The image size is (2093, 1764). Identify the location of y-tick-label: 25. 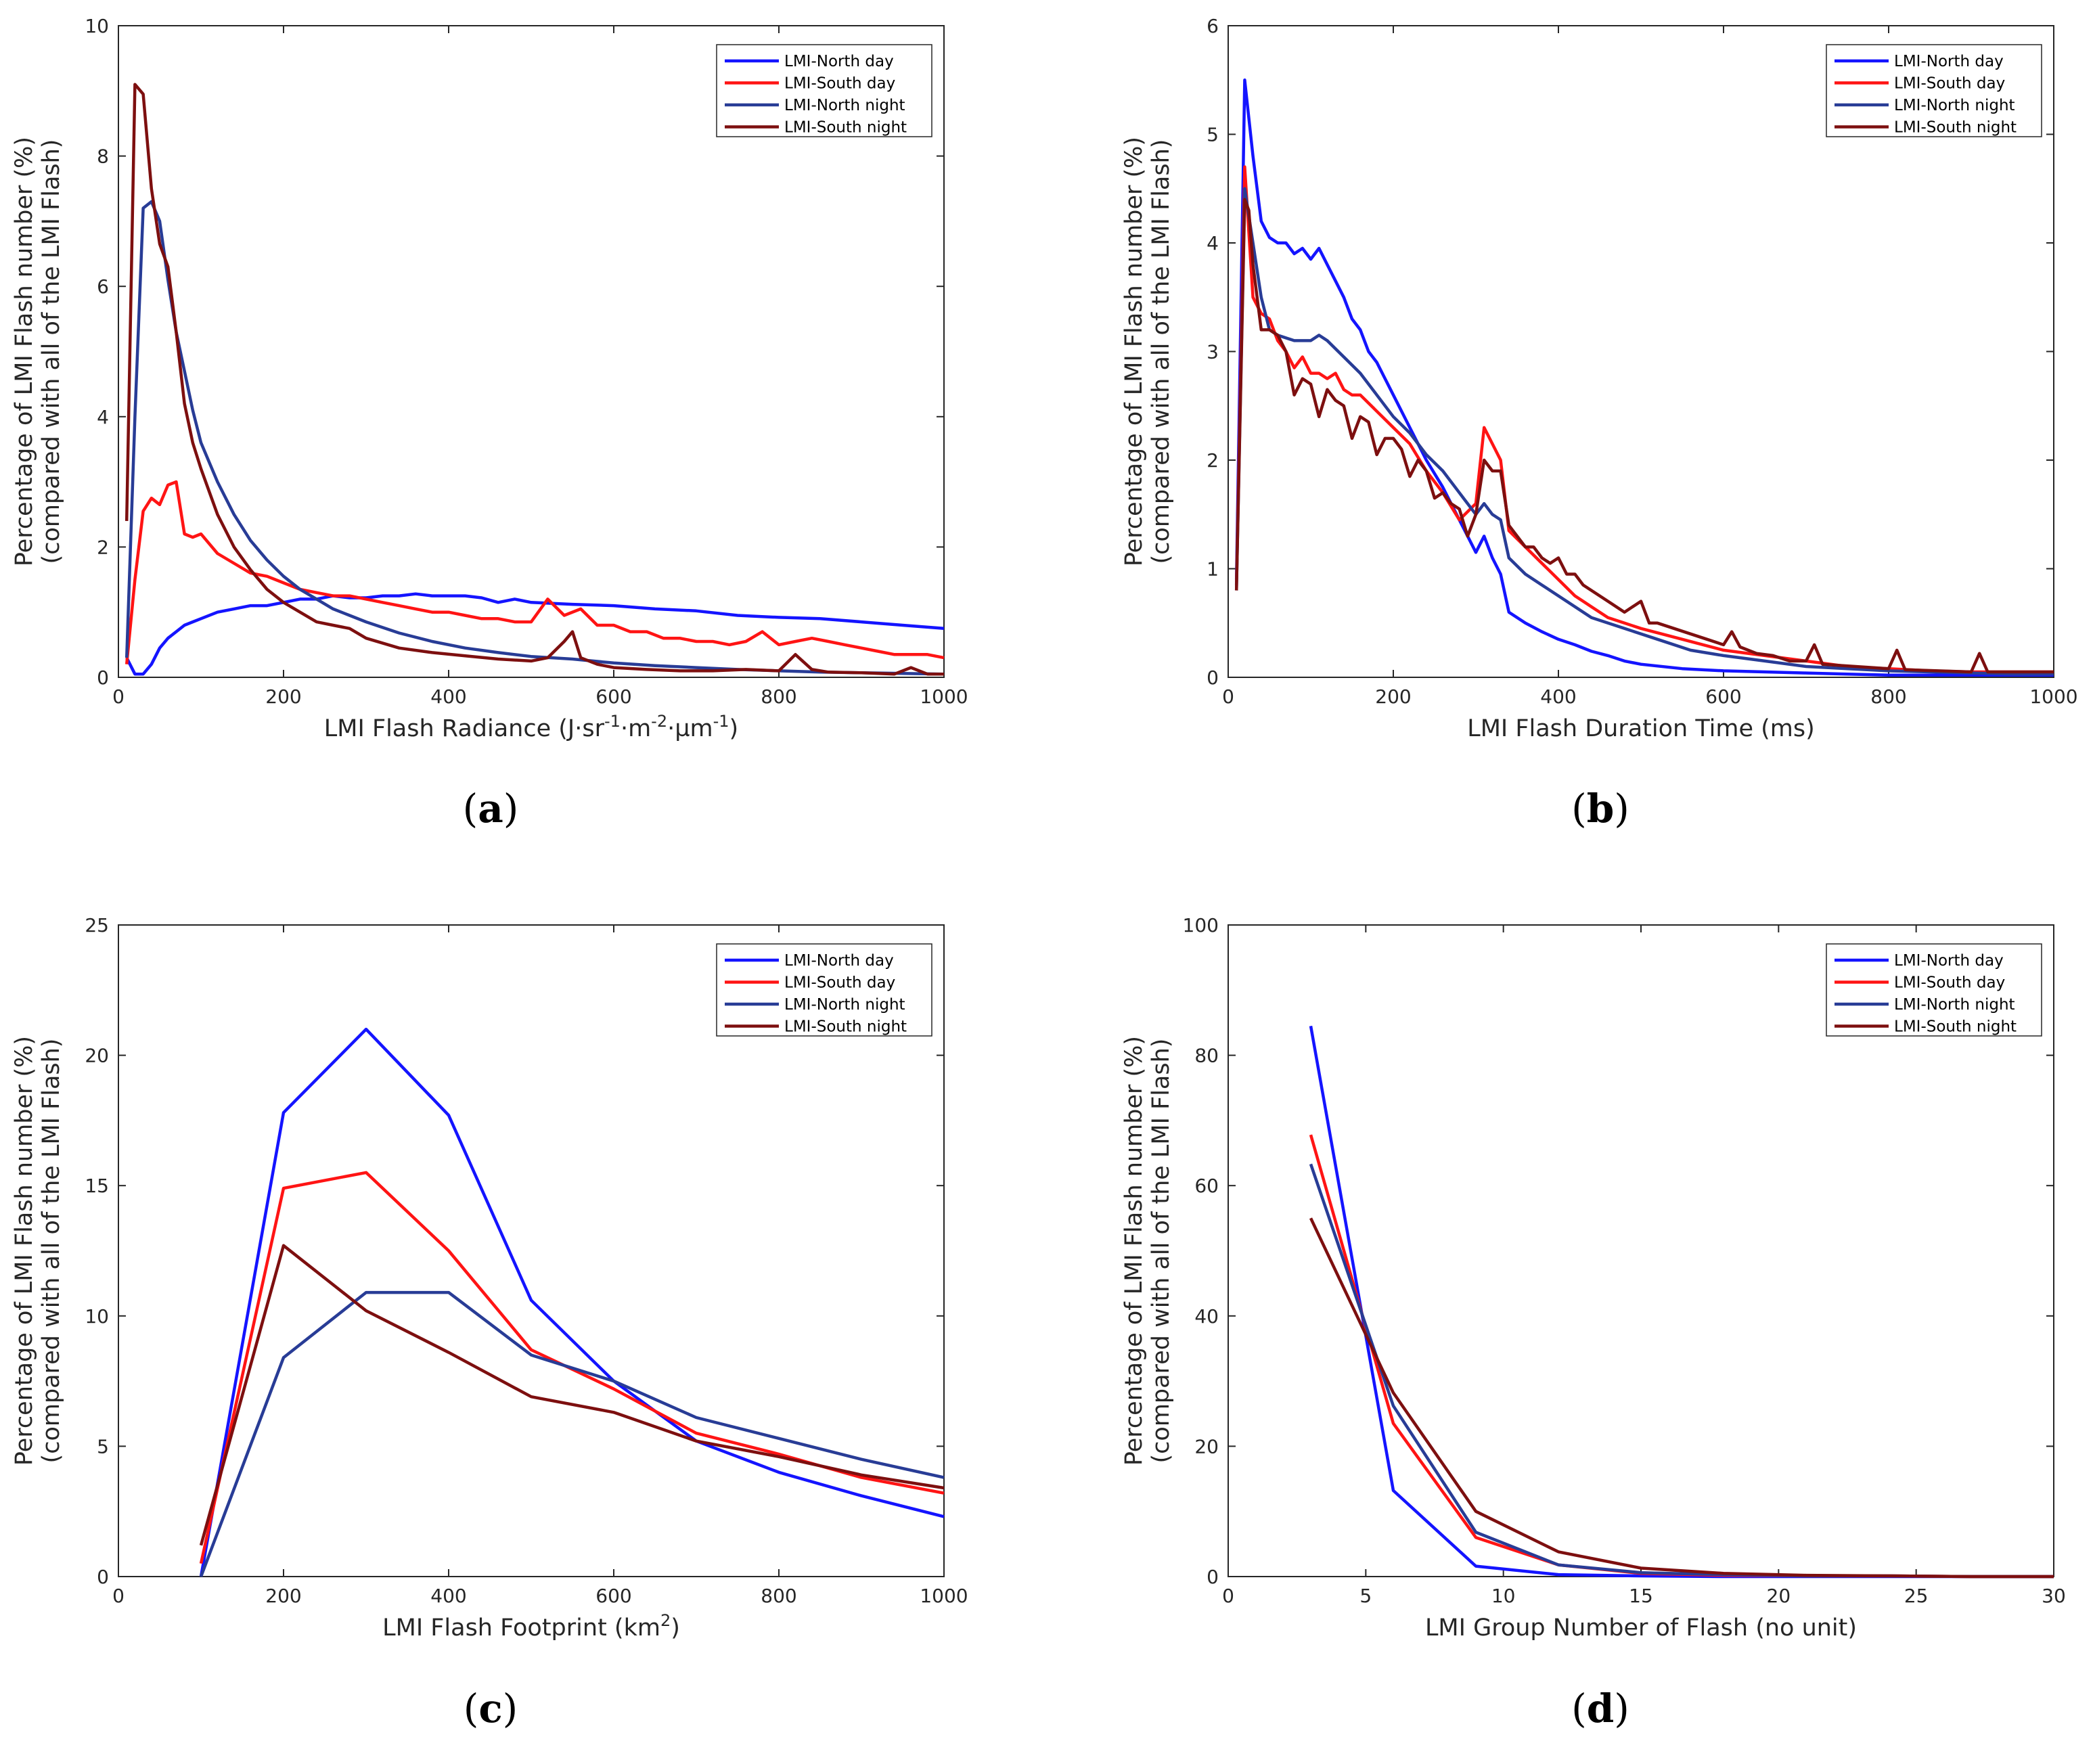
(97, 925).